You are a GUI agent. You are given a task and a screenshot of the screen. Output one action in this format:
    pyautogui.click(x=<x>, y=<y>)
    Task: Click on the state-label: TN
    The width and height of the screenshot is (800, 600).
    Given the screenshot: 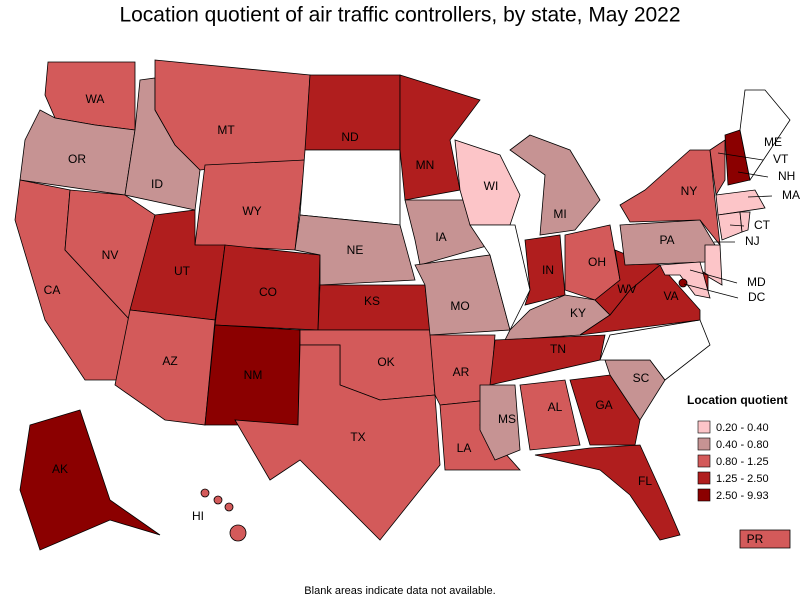 What is the action you would take?
    pyautogui.click(x=558, y=349)
    